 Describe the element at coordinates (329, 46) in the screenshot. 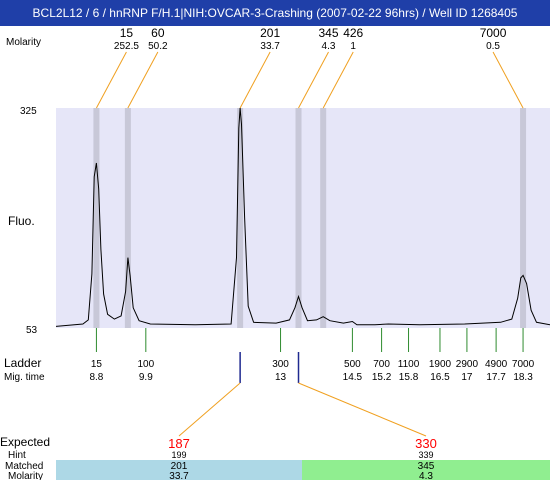

I see `peak-molarity-label: 4.3` at that location.